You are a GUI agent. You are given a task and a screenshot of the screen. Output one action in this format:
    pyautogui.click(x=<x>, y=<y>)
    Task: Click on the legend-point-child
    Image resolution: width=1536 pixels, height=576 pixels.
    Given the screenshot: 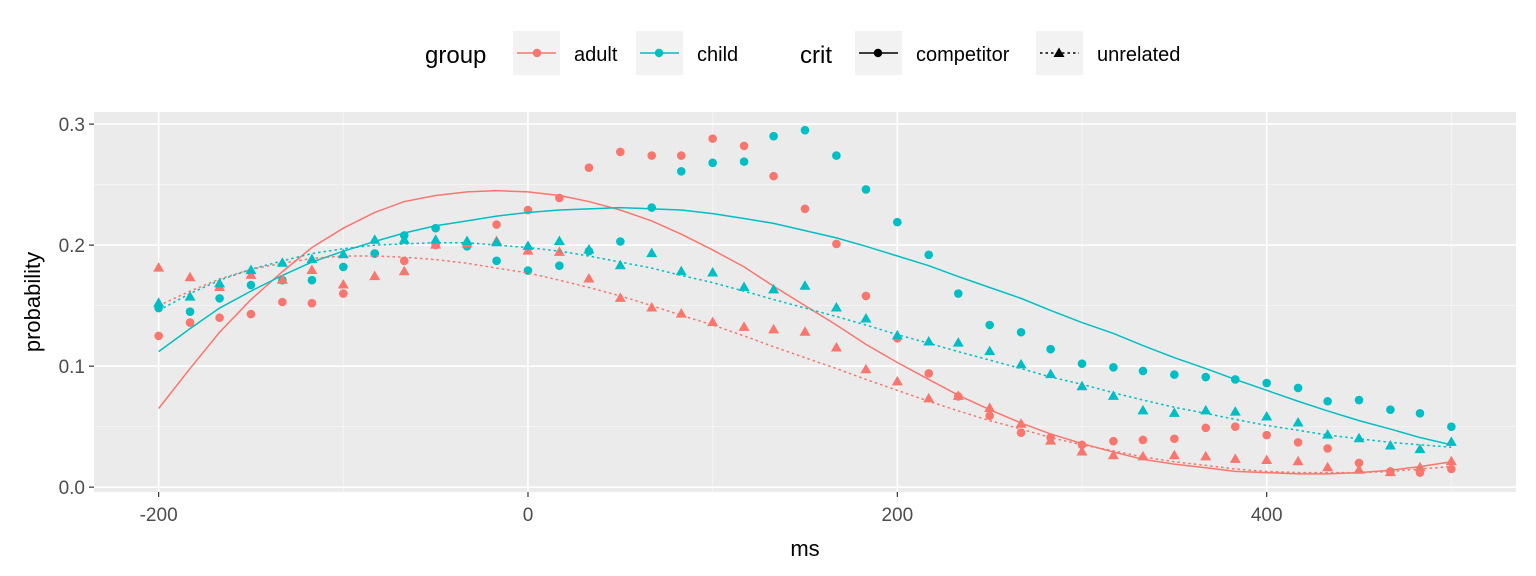 What is the action you would take?
    pyautogui.click(x=659, y=53)
    